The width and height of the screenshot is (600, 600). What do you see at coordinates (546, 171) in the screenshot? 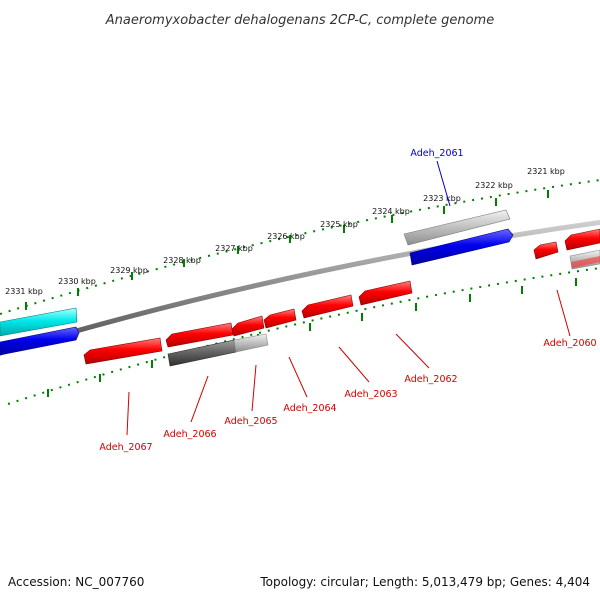
I see `scale-label: 2321 kbp` at bounding box center [546, 171].